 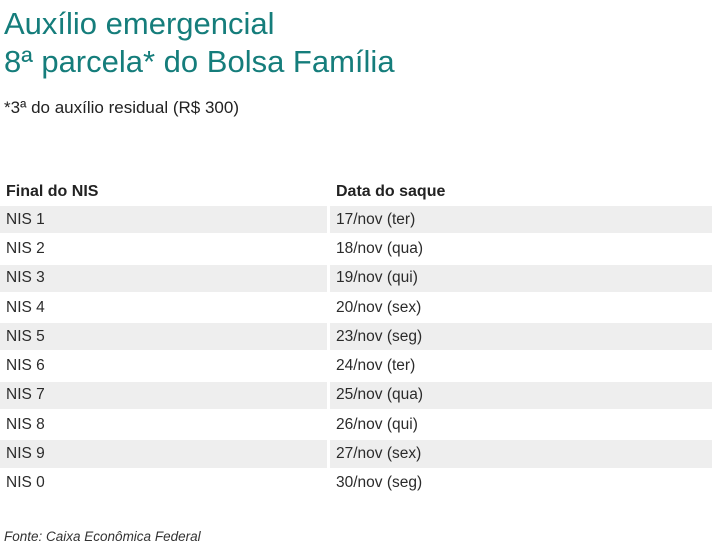 What do you see at coordinates (25, 366) in the screenshot?
I see `nis-cell: NIS 6` at bounding box center [25, 366].